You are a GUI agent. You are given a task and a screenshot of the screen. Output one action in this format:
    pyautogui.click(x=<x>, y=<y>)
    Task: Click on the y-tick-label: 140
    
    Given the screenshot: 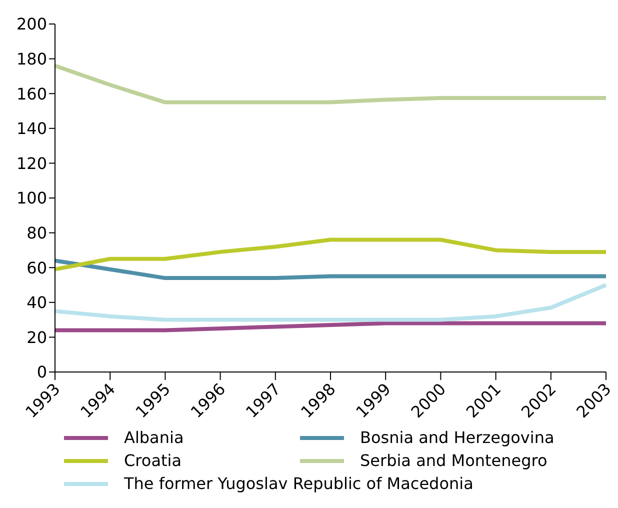 What is the action you would take?
    pyautogui.click(x=31, y=128)
    